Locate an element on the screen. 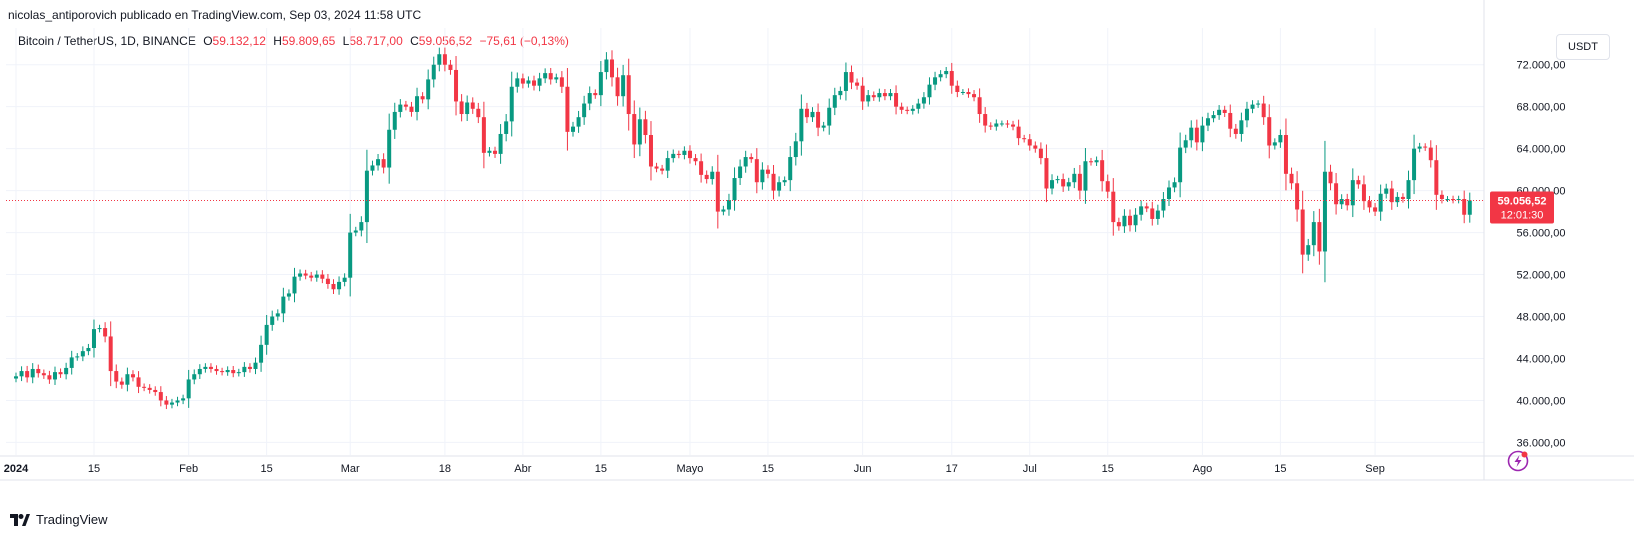  x-tick-label: Ago is located at coordinates (1203, 469).